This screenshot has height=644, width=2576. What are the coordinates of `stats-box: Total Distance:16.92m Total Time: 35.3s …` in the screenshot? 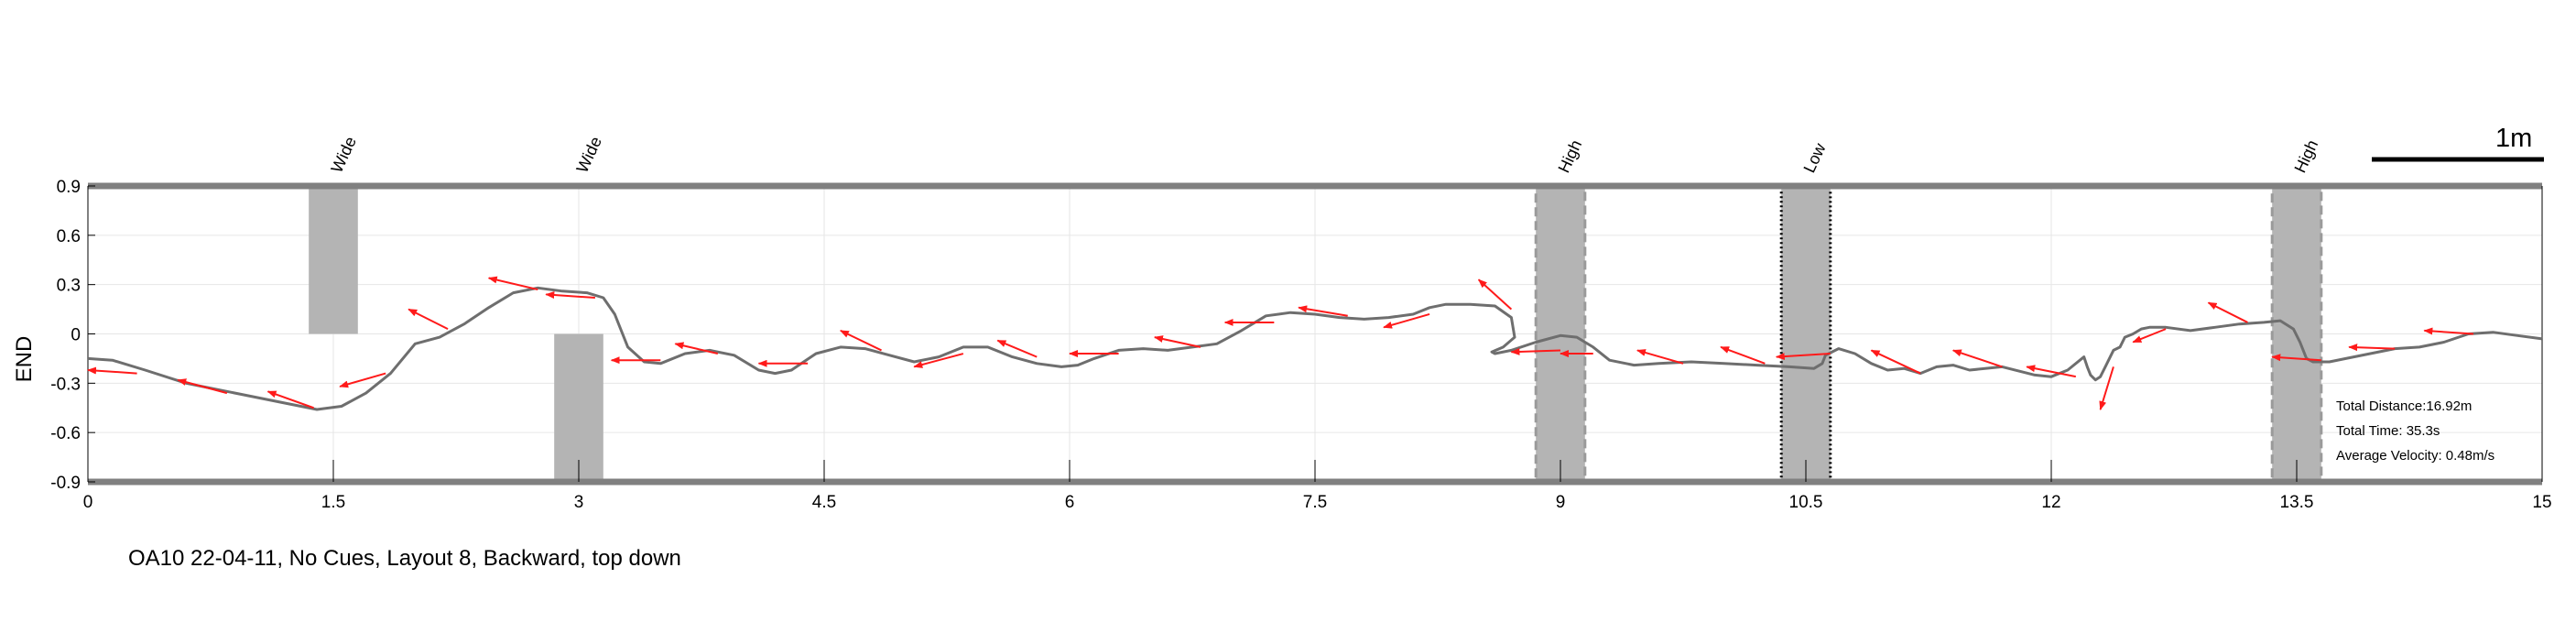 It's located at (2415, 431).